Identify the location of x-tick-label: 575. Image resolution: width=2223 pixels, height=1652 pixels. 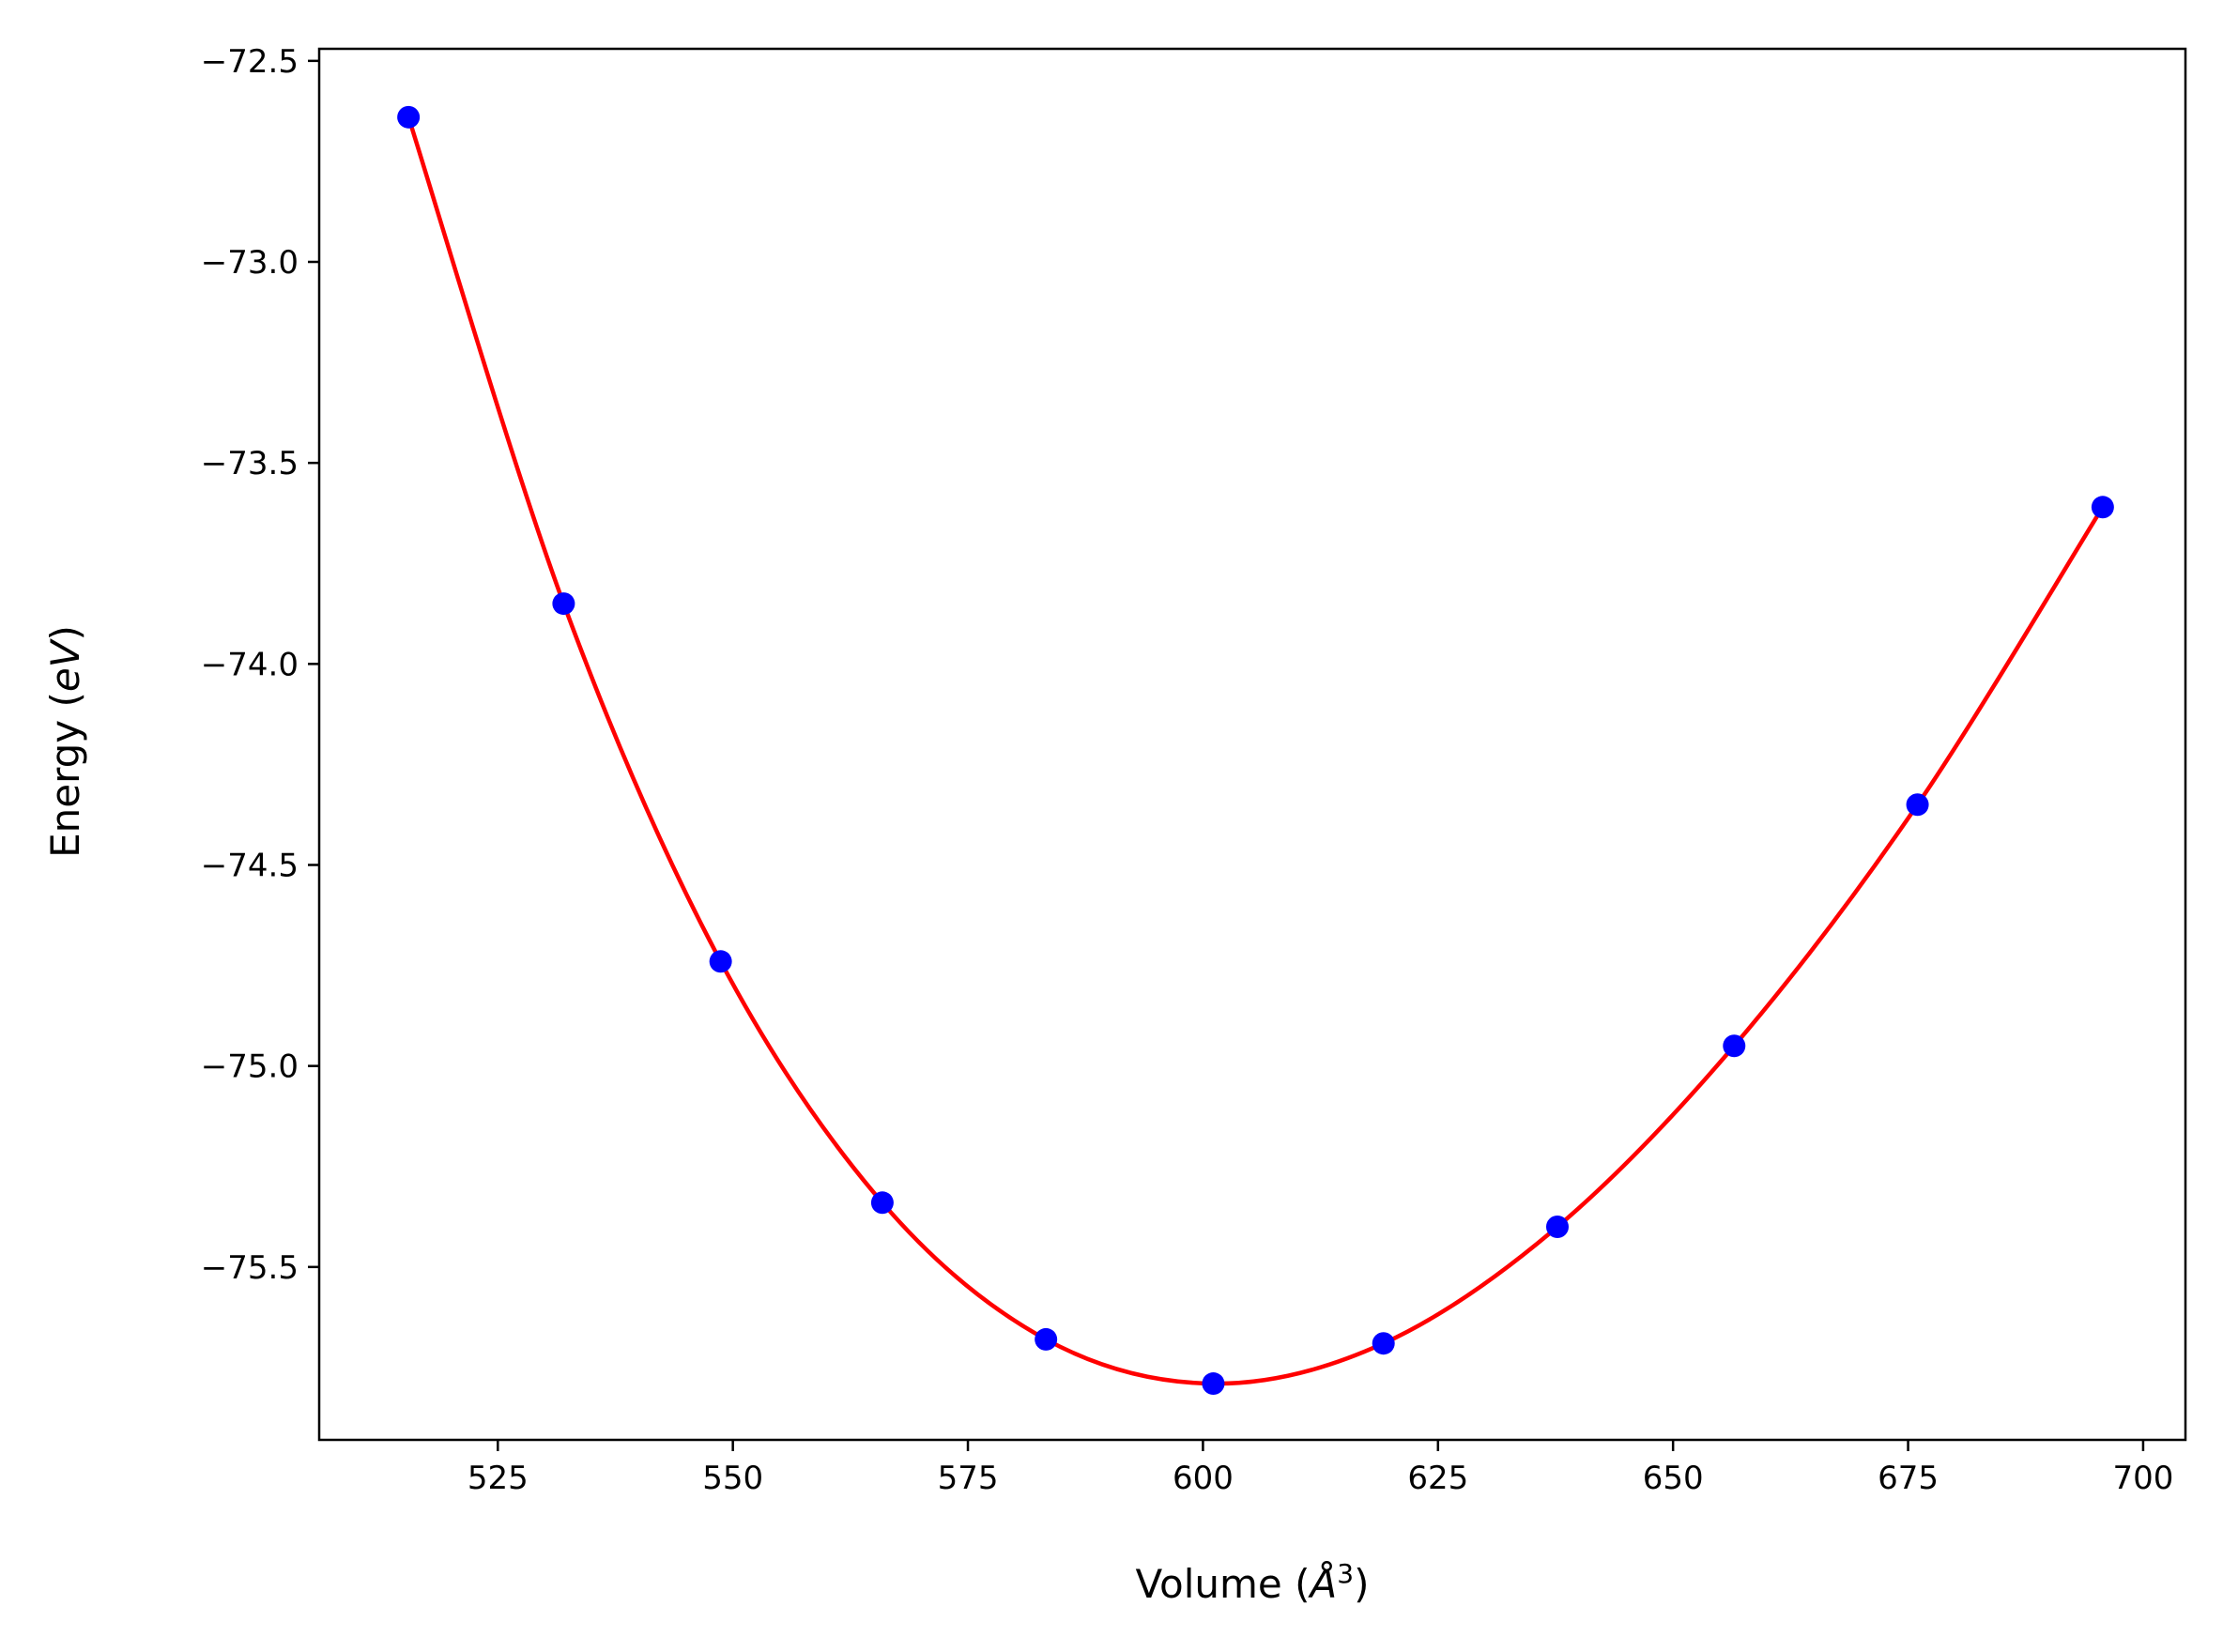
(968, 1478).